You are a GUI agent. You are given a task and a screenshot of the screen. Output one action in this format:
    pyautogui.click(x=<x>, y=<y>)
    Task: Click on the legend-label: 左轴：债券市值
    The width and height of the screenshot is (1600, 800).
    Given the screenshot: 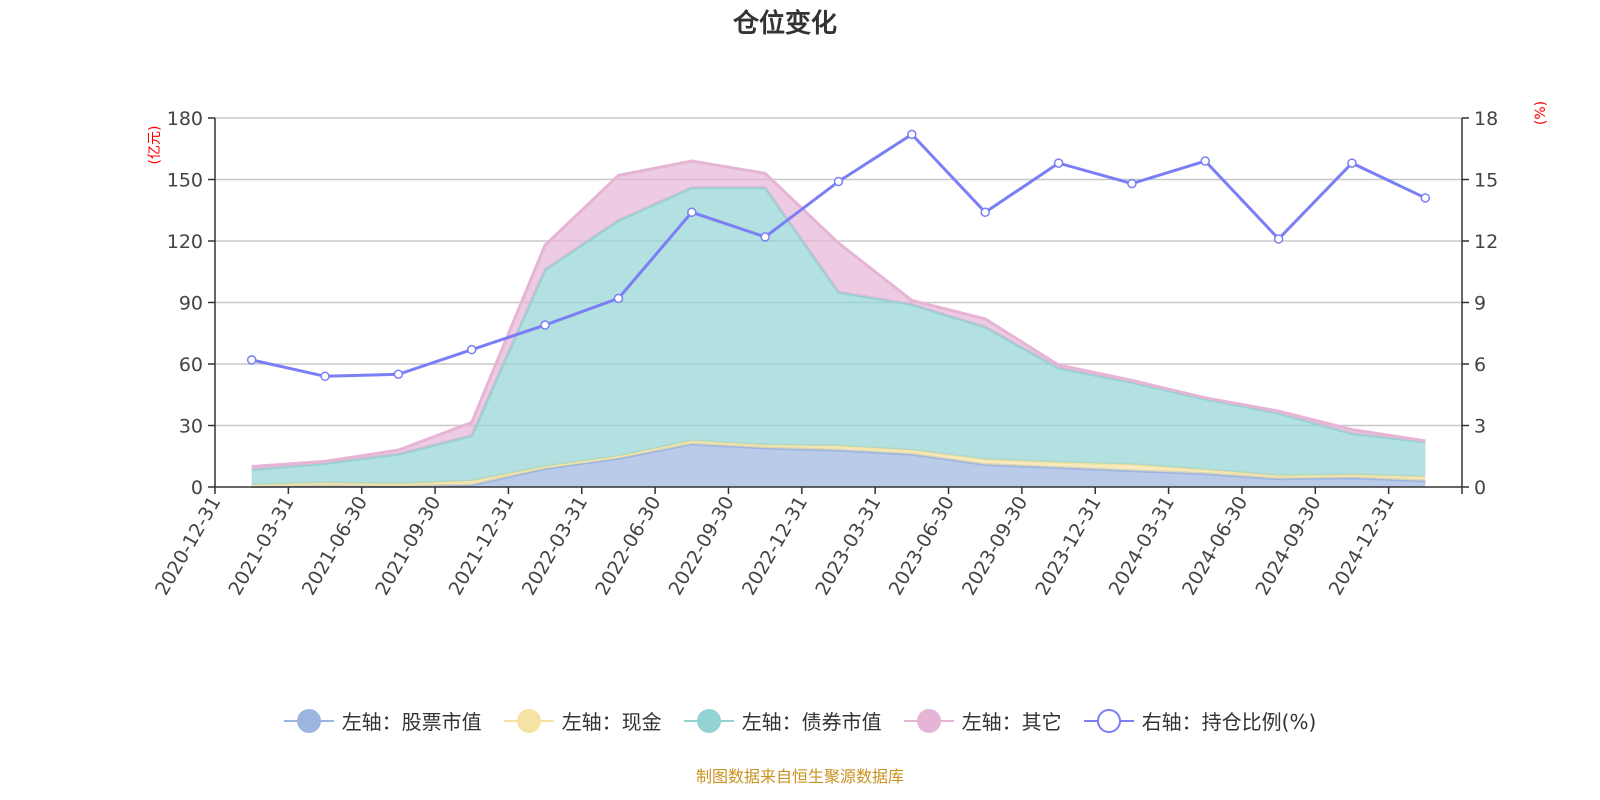 What is the action you would take?
    pyautogui.click(x=811, y=722)
    